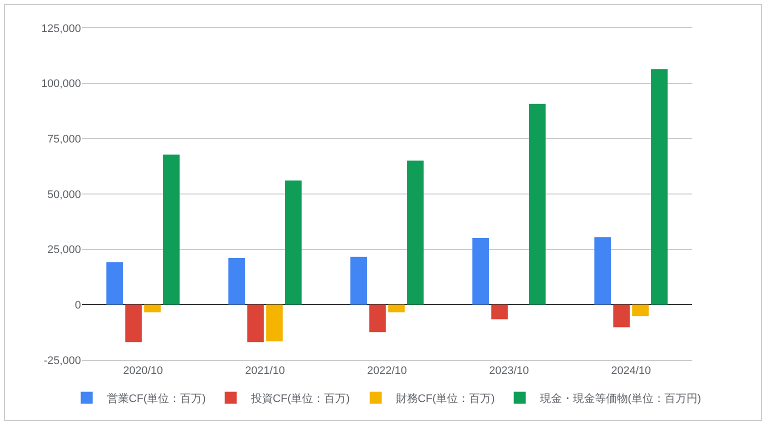 Image resolution: width=768 pixels, height=427 pixels. I want to click on y-tick-label: 50,000, so click(64, 194).